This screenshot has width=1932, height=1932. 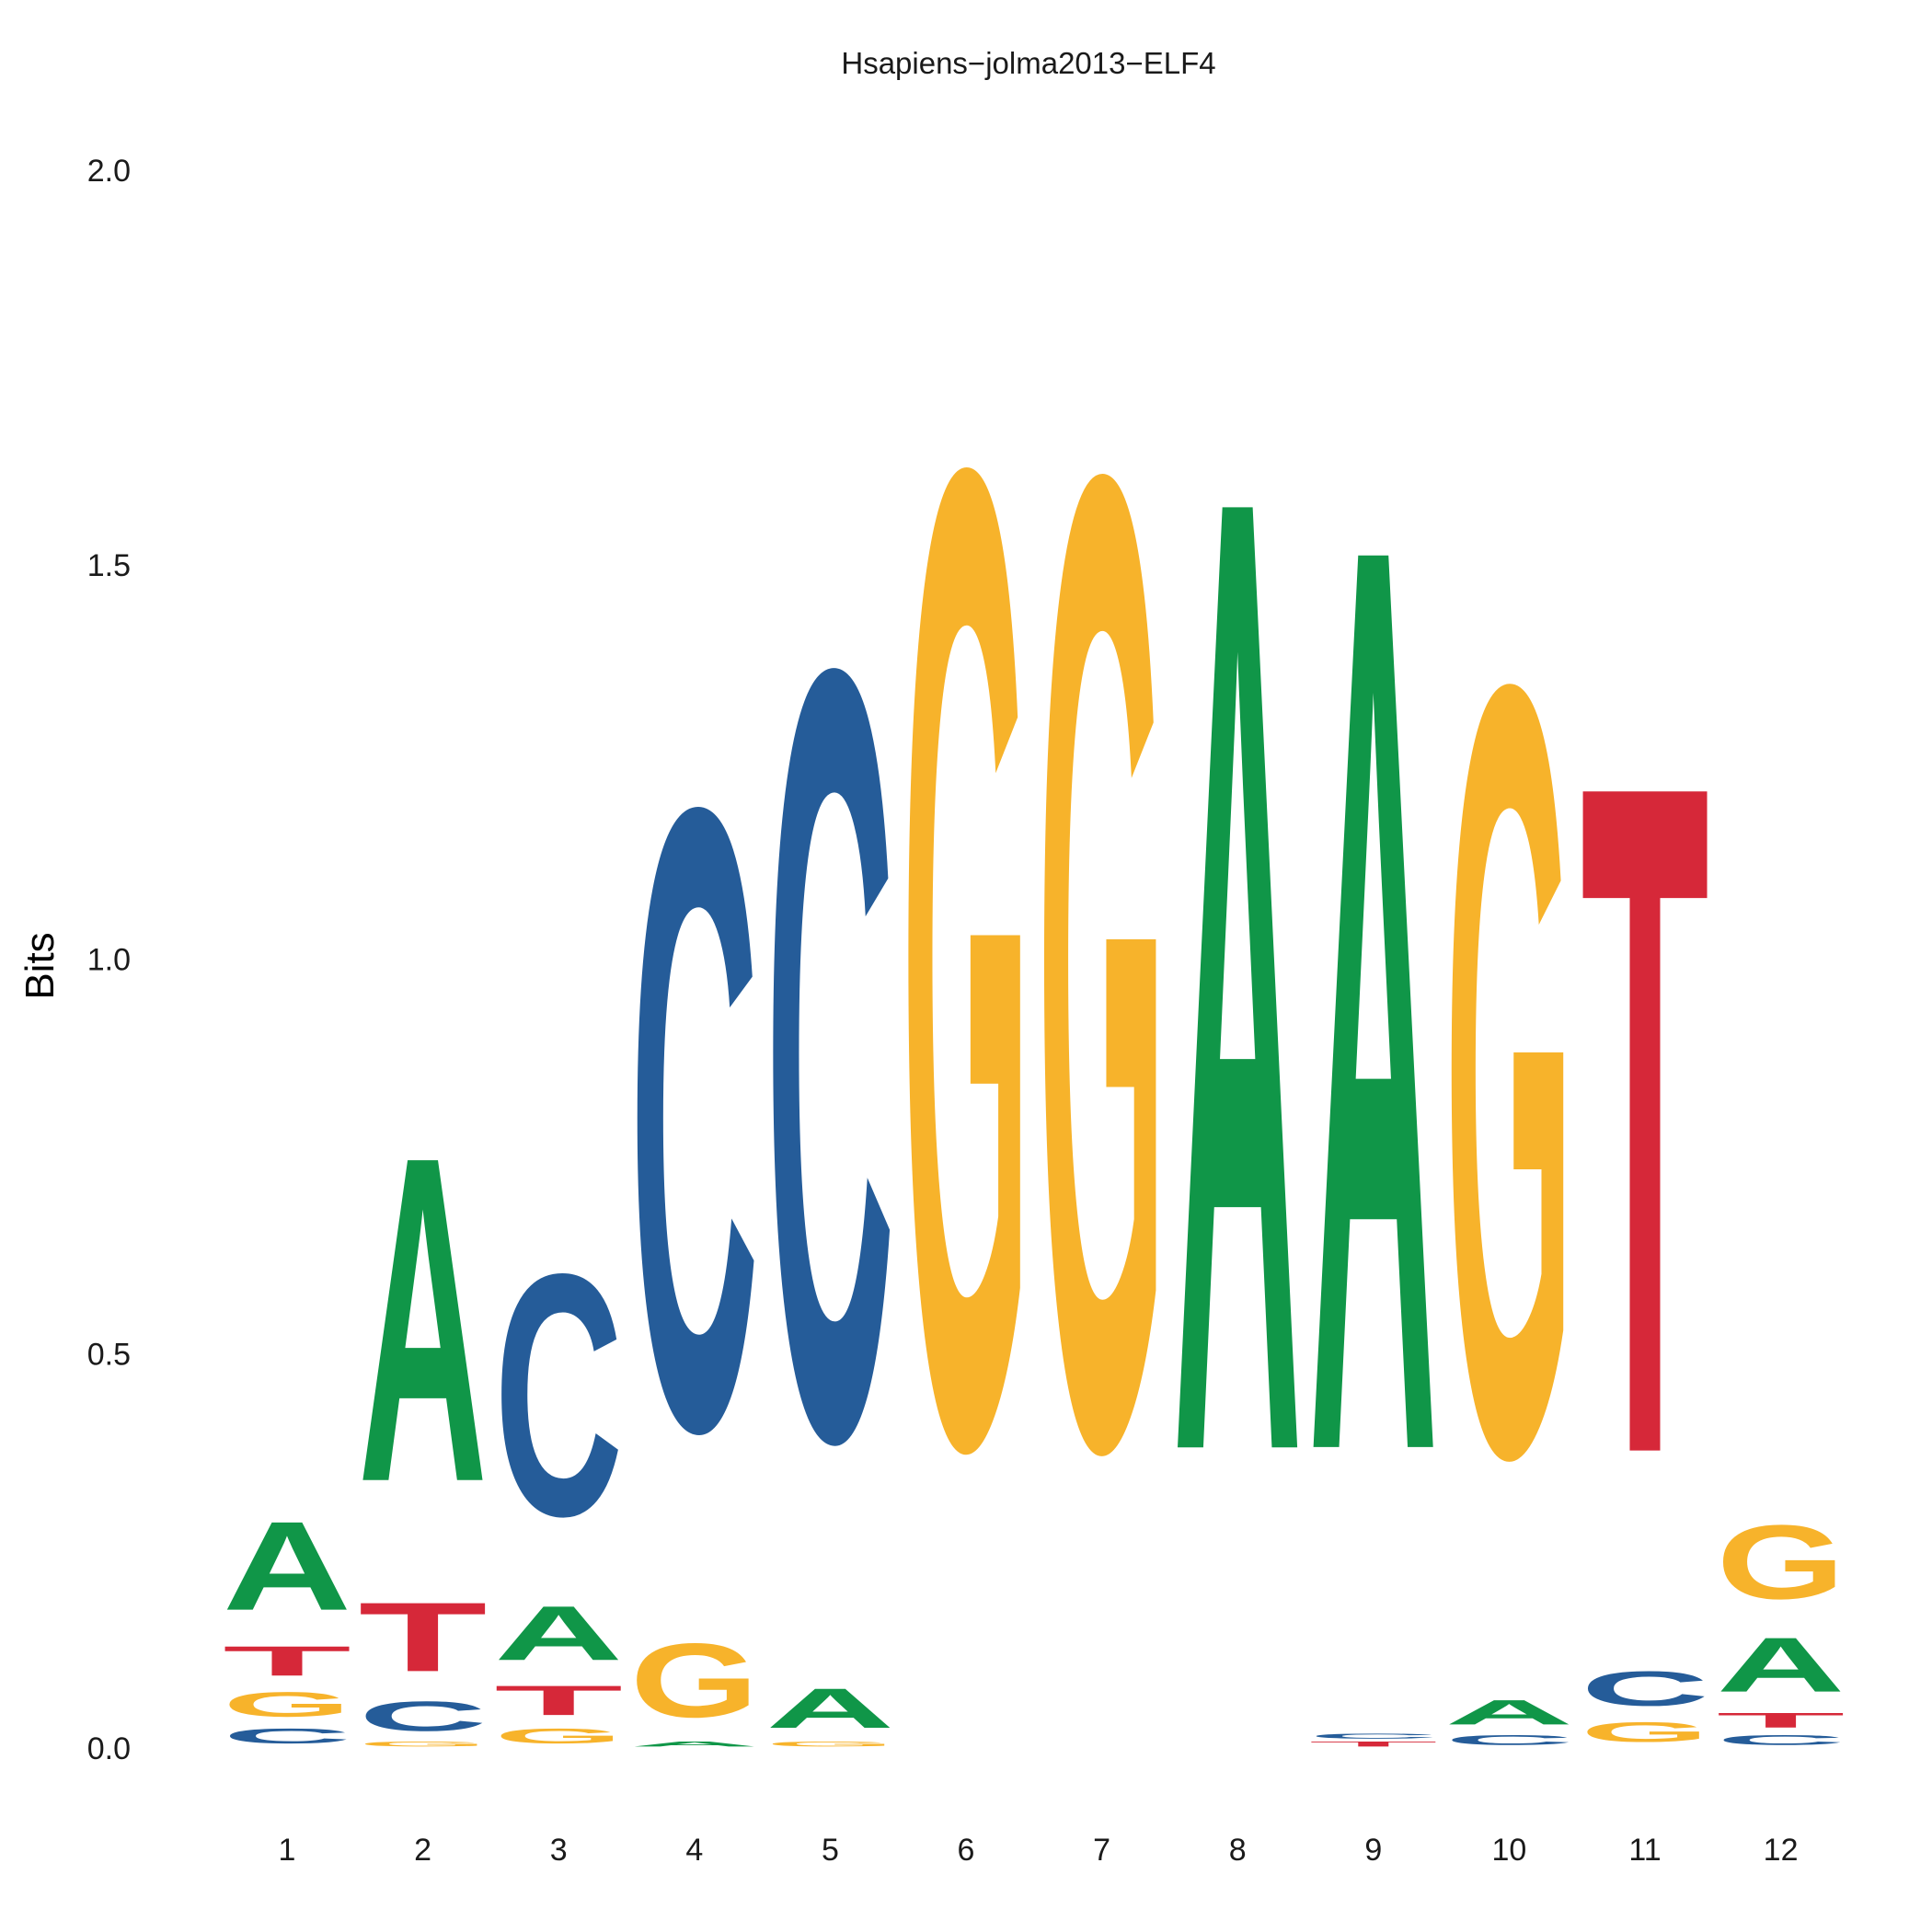 I want to click on x-tick-label: 11, so click(x=1644, y=1850).